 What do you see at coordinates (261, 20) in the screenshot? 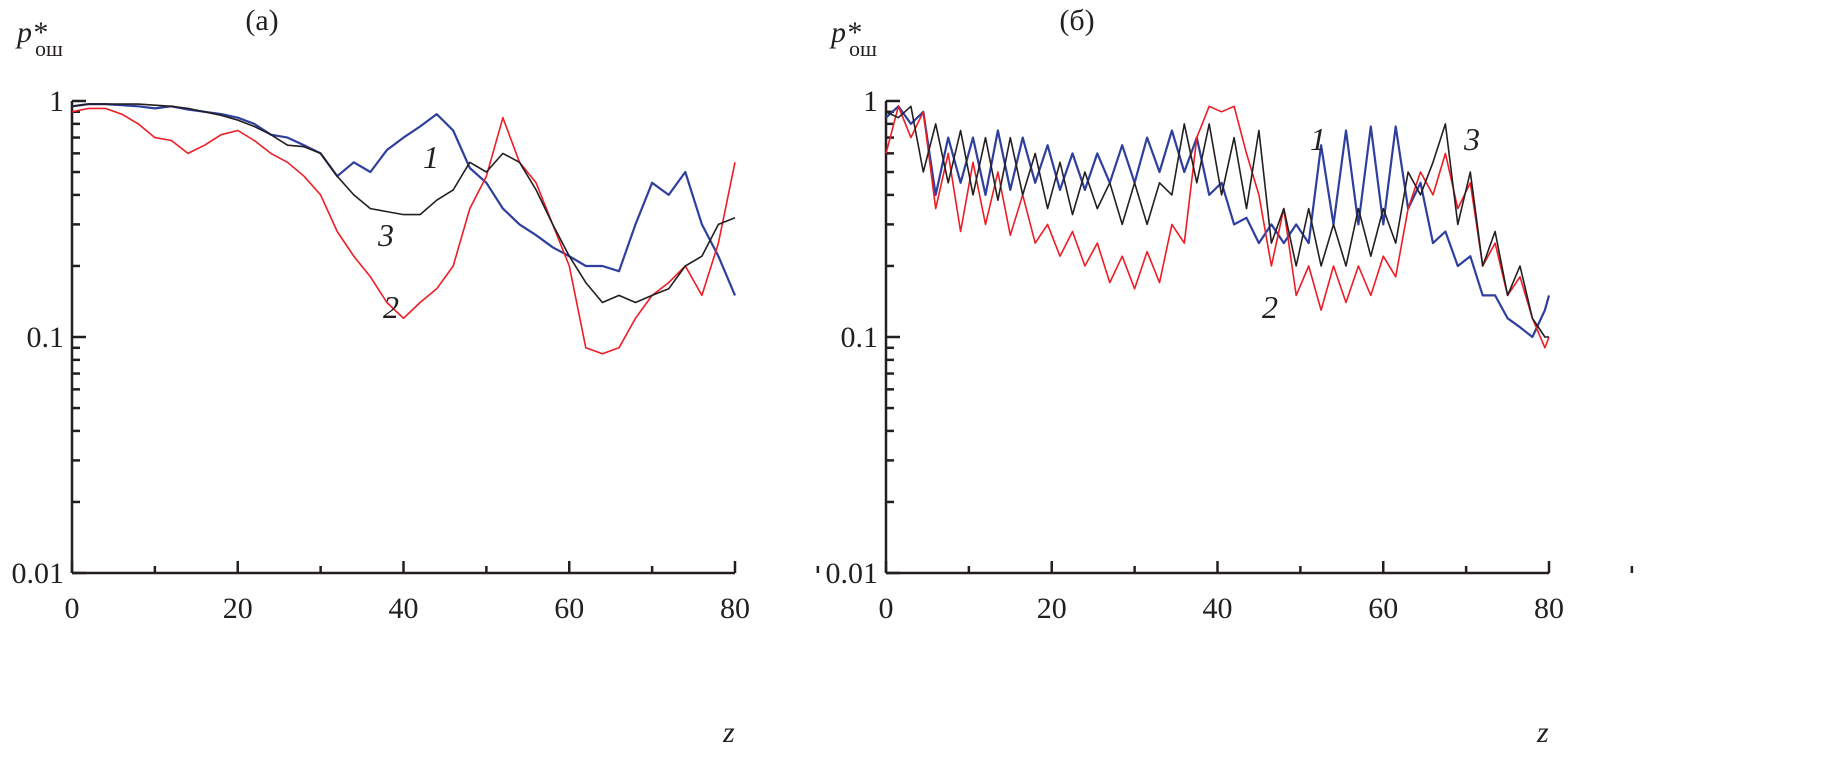
I see `panel-title: (а)` at bounding box center [261, 20].